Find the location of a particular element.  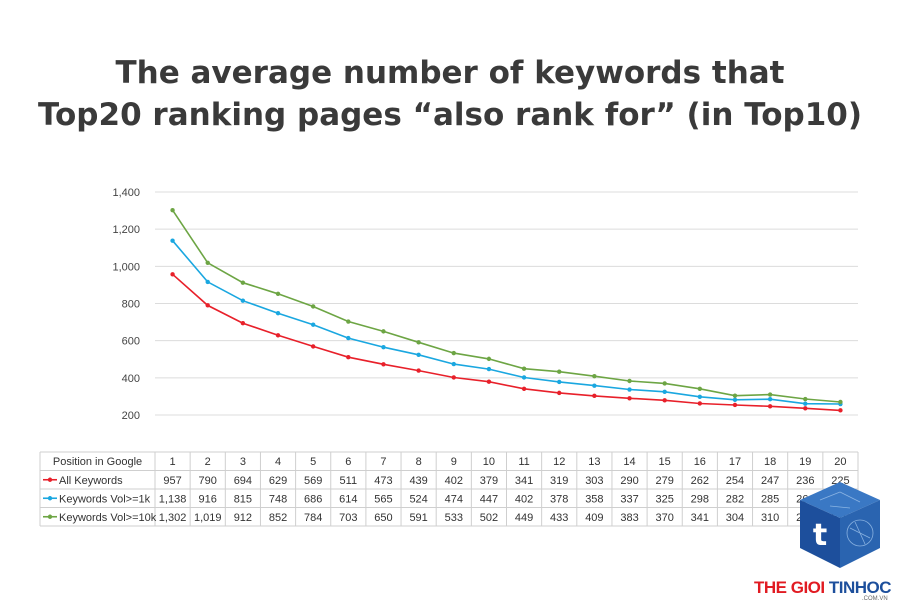

x-tick-label: 20 is located at coordinates (840, 462).